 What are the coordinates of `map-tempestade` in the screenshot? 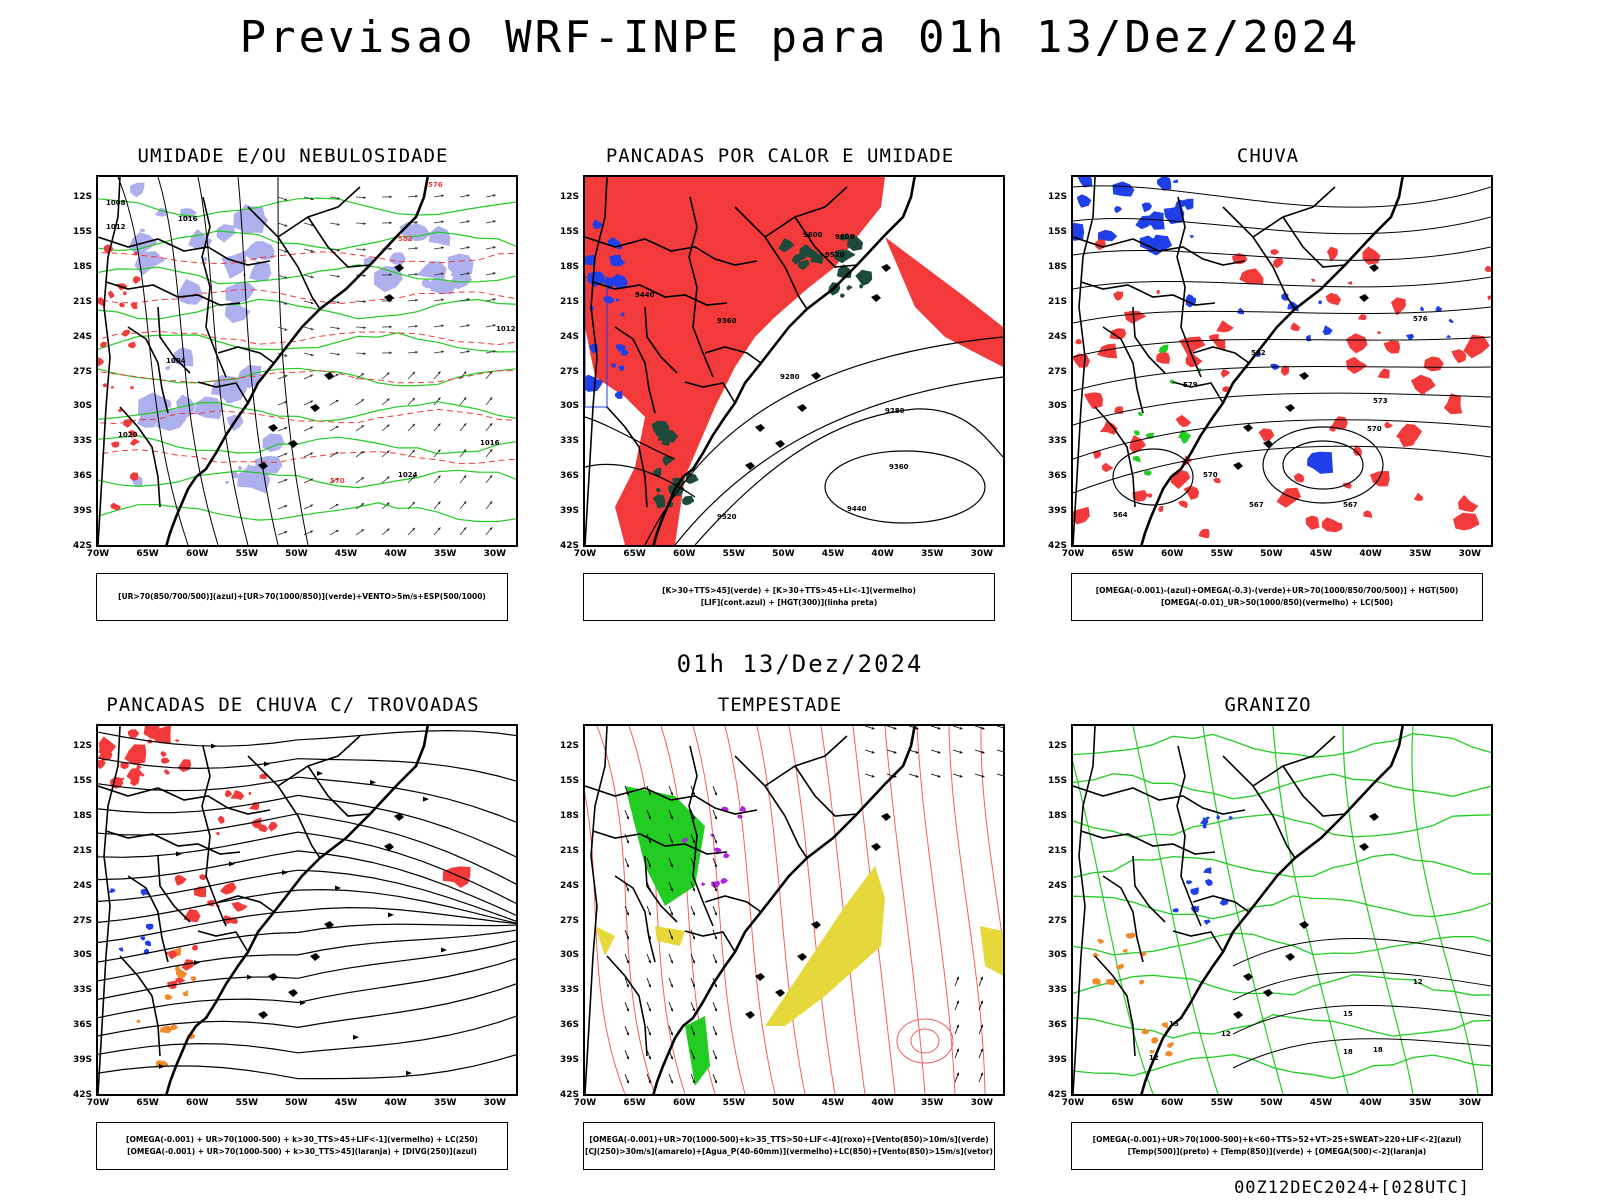 It's located at (794, 910).